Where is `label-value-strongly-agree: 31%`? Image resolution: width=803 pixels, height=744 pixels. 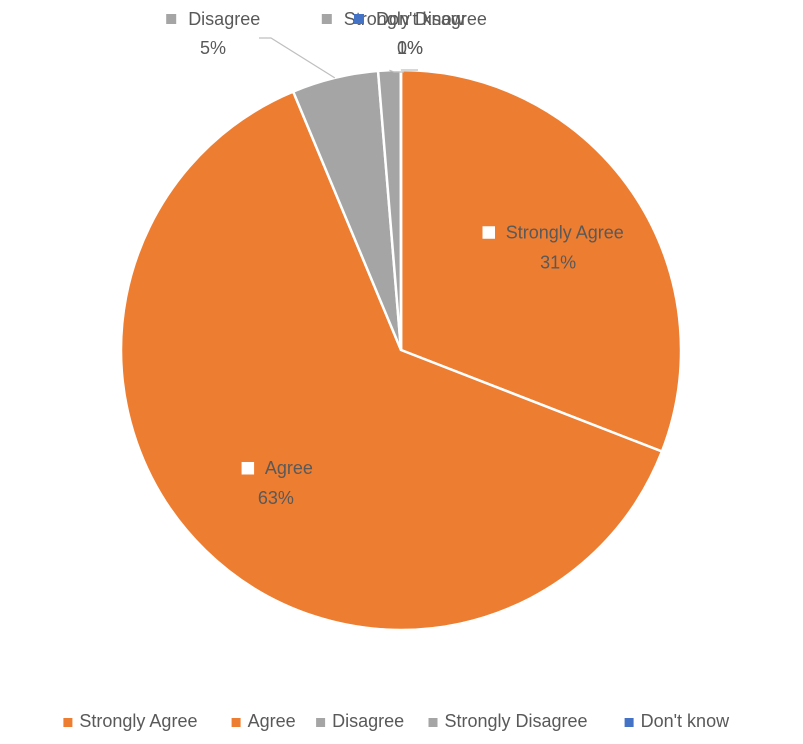
label-value-strongly-agree: 31% is located at coordinates (558, 263).